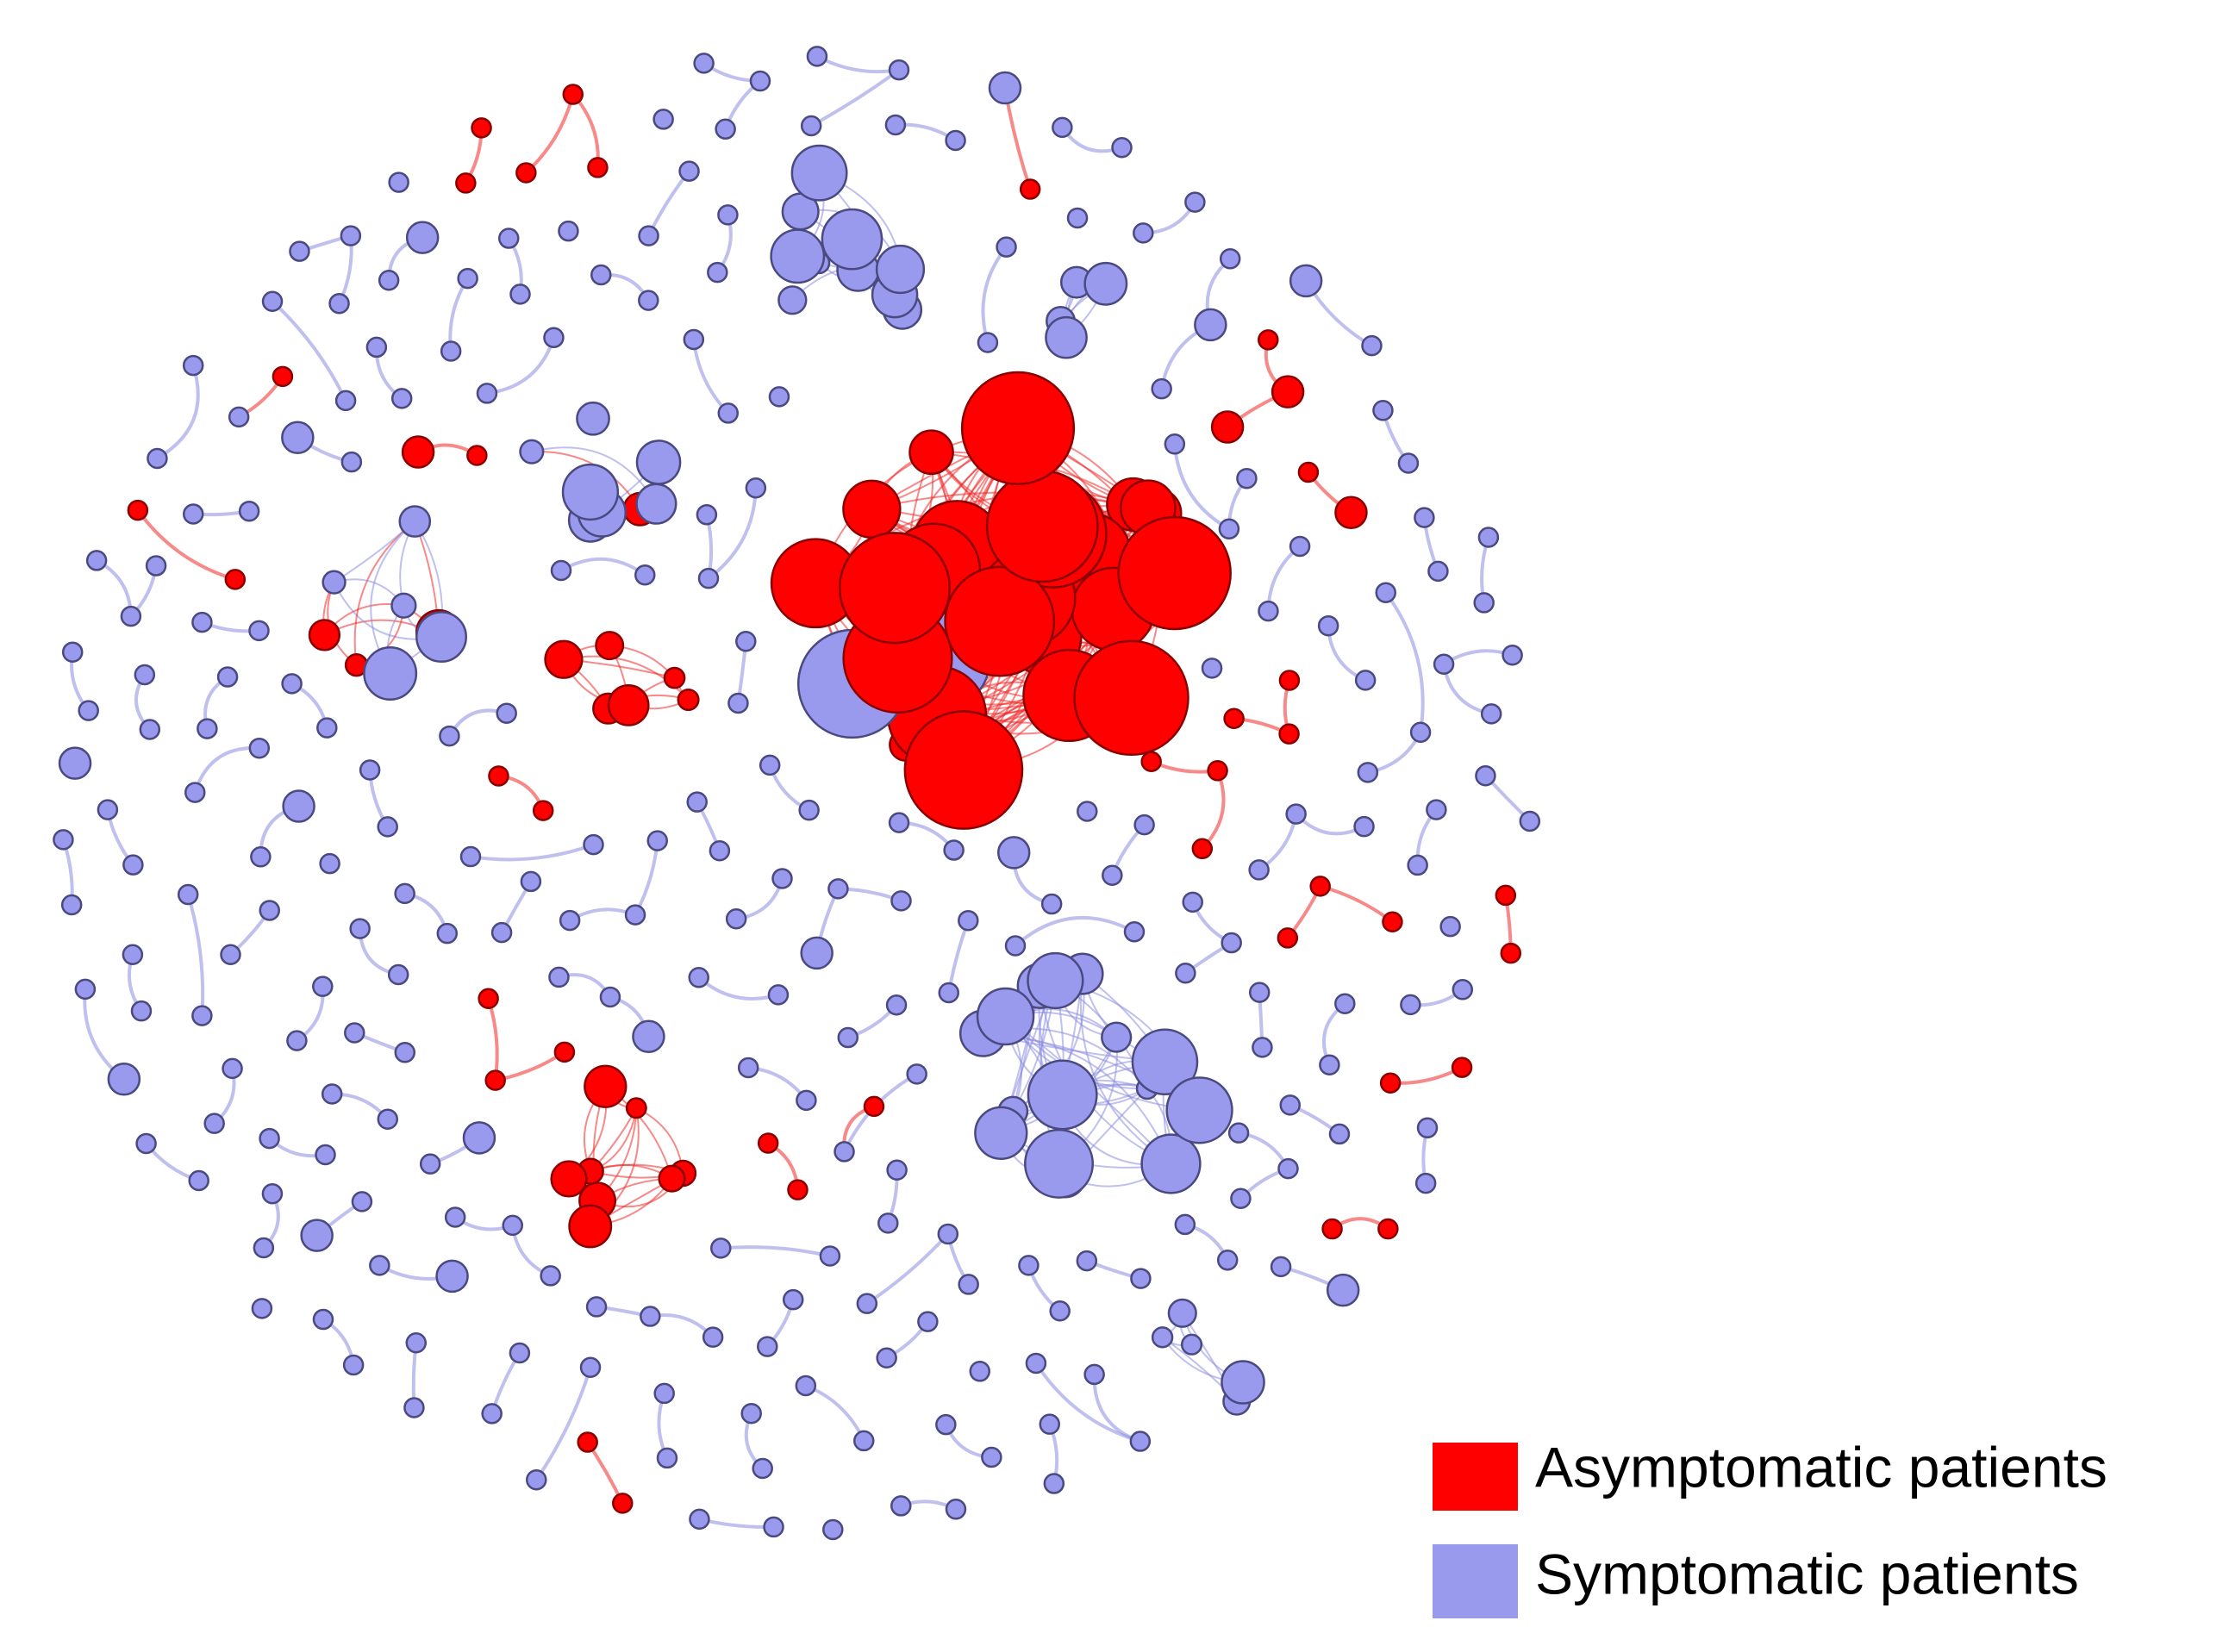  I want to click on legend-swatch, so click(1475, 1581).